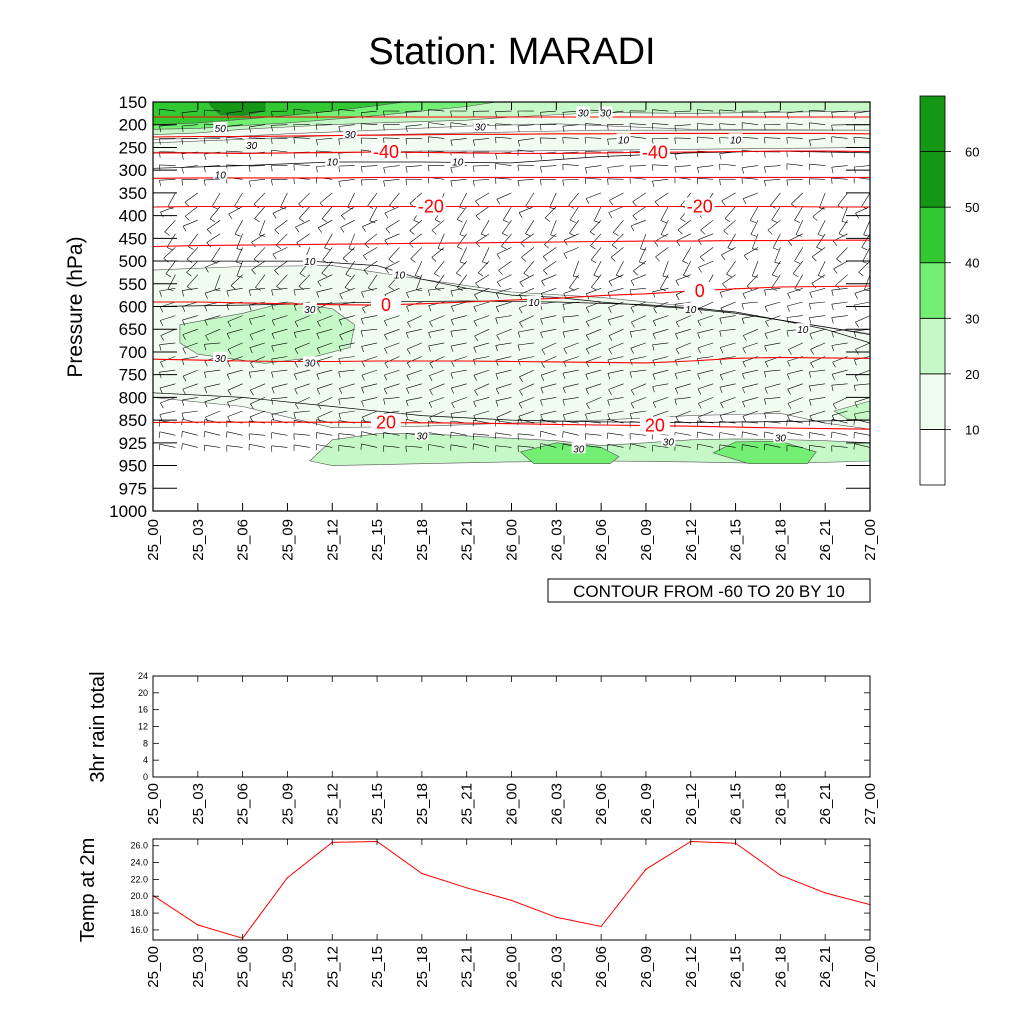 The width and height of the screenshot is (1024, 1024). I want to click on rh-label-bg, so click(251, 145).